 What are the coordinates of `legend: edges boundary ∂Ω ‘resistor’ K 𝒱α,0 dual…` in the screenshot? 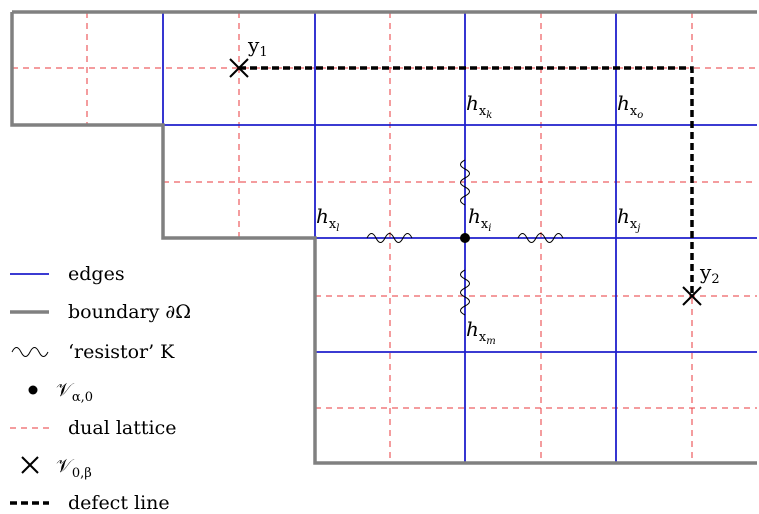 It's located at (100, 388).